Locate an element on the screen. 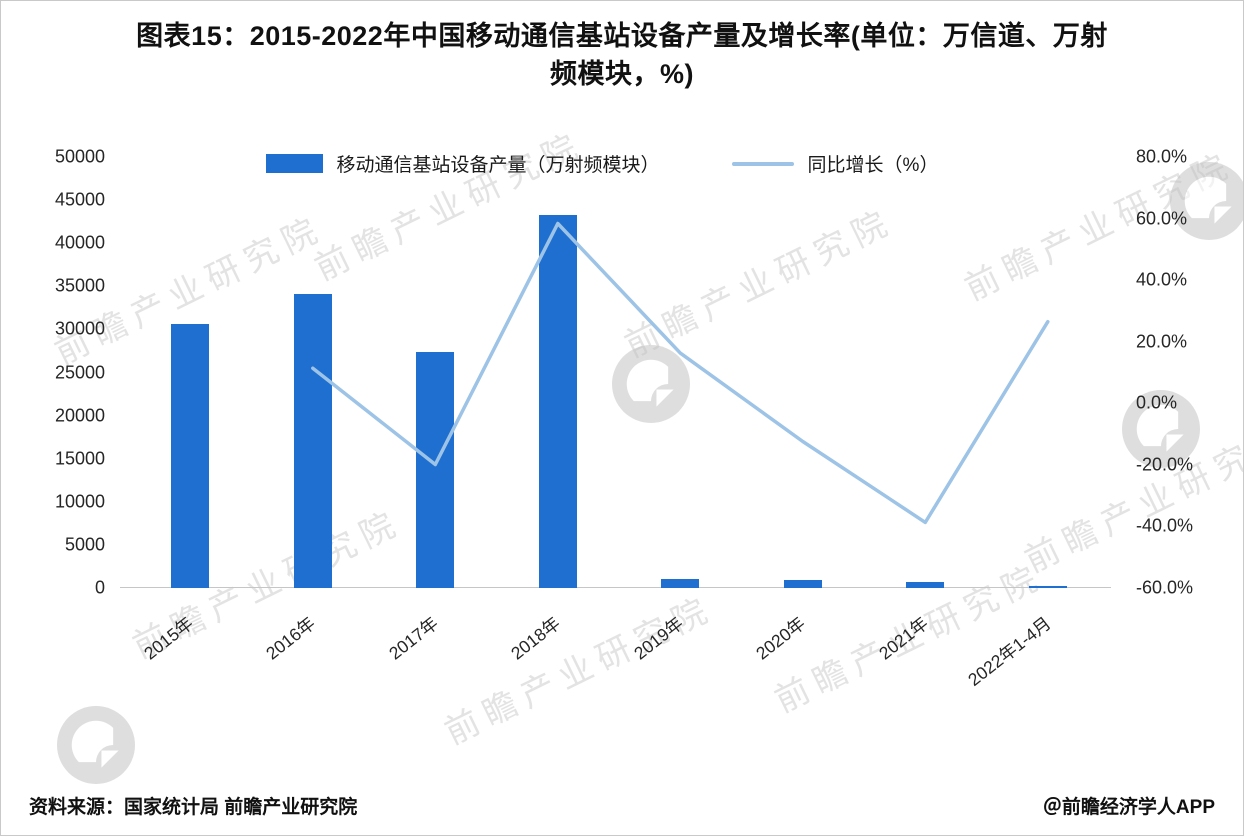 This screenshot has height=836, width=1244. x-axis-label: 2015年 is located at coordinates (168, 638).